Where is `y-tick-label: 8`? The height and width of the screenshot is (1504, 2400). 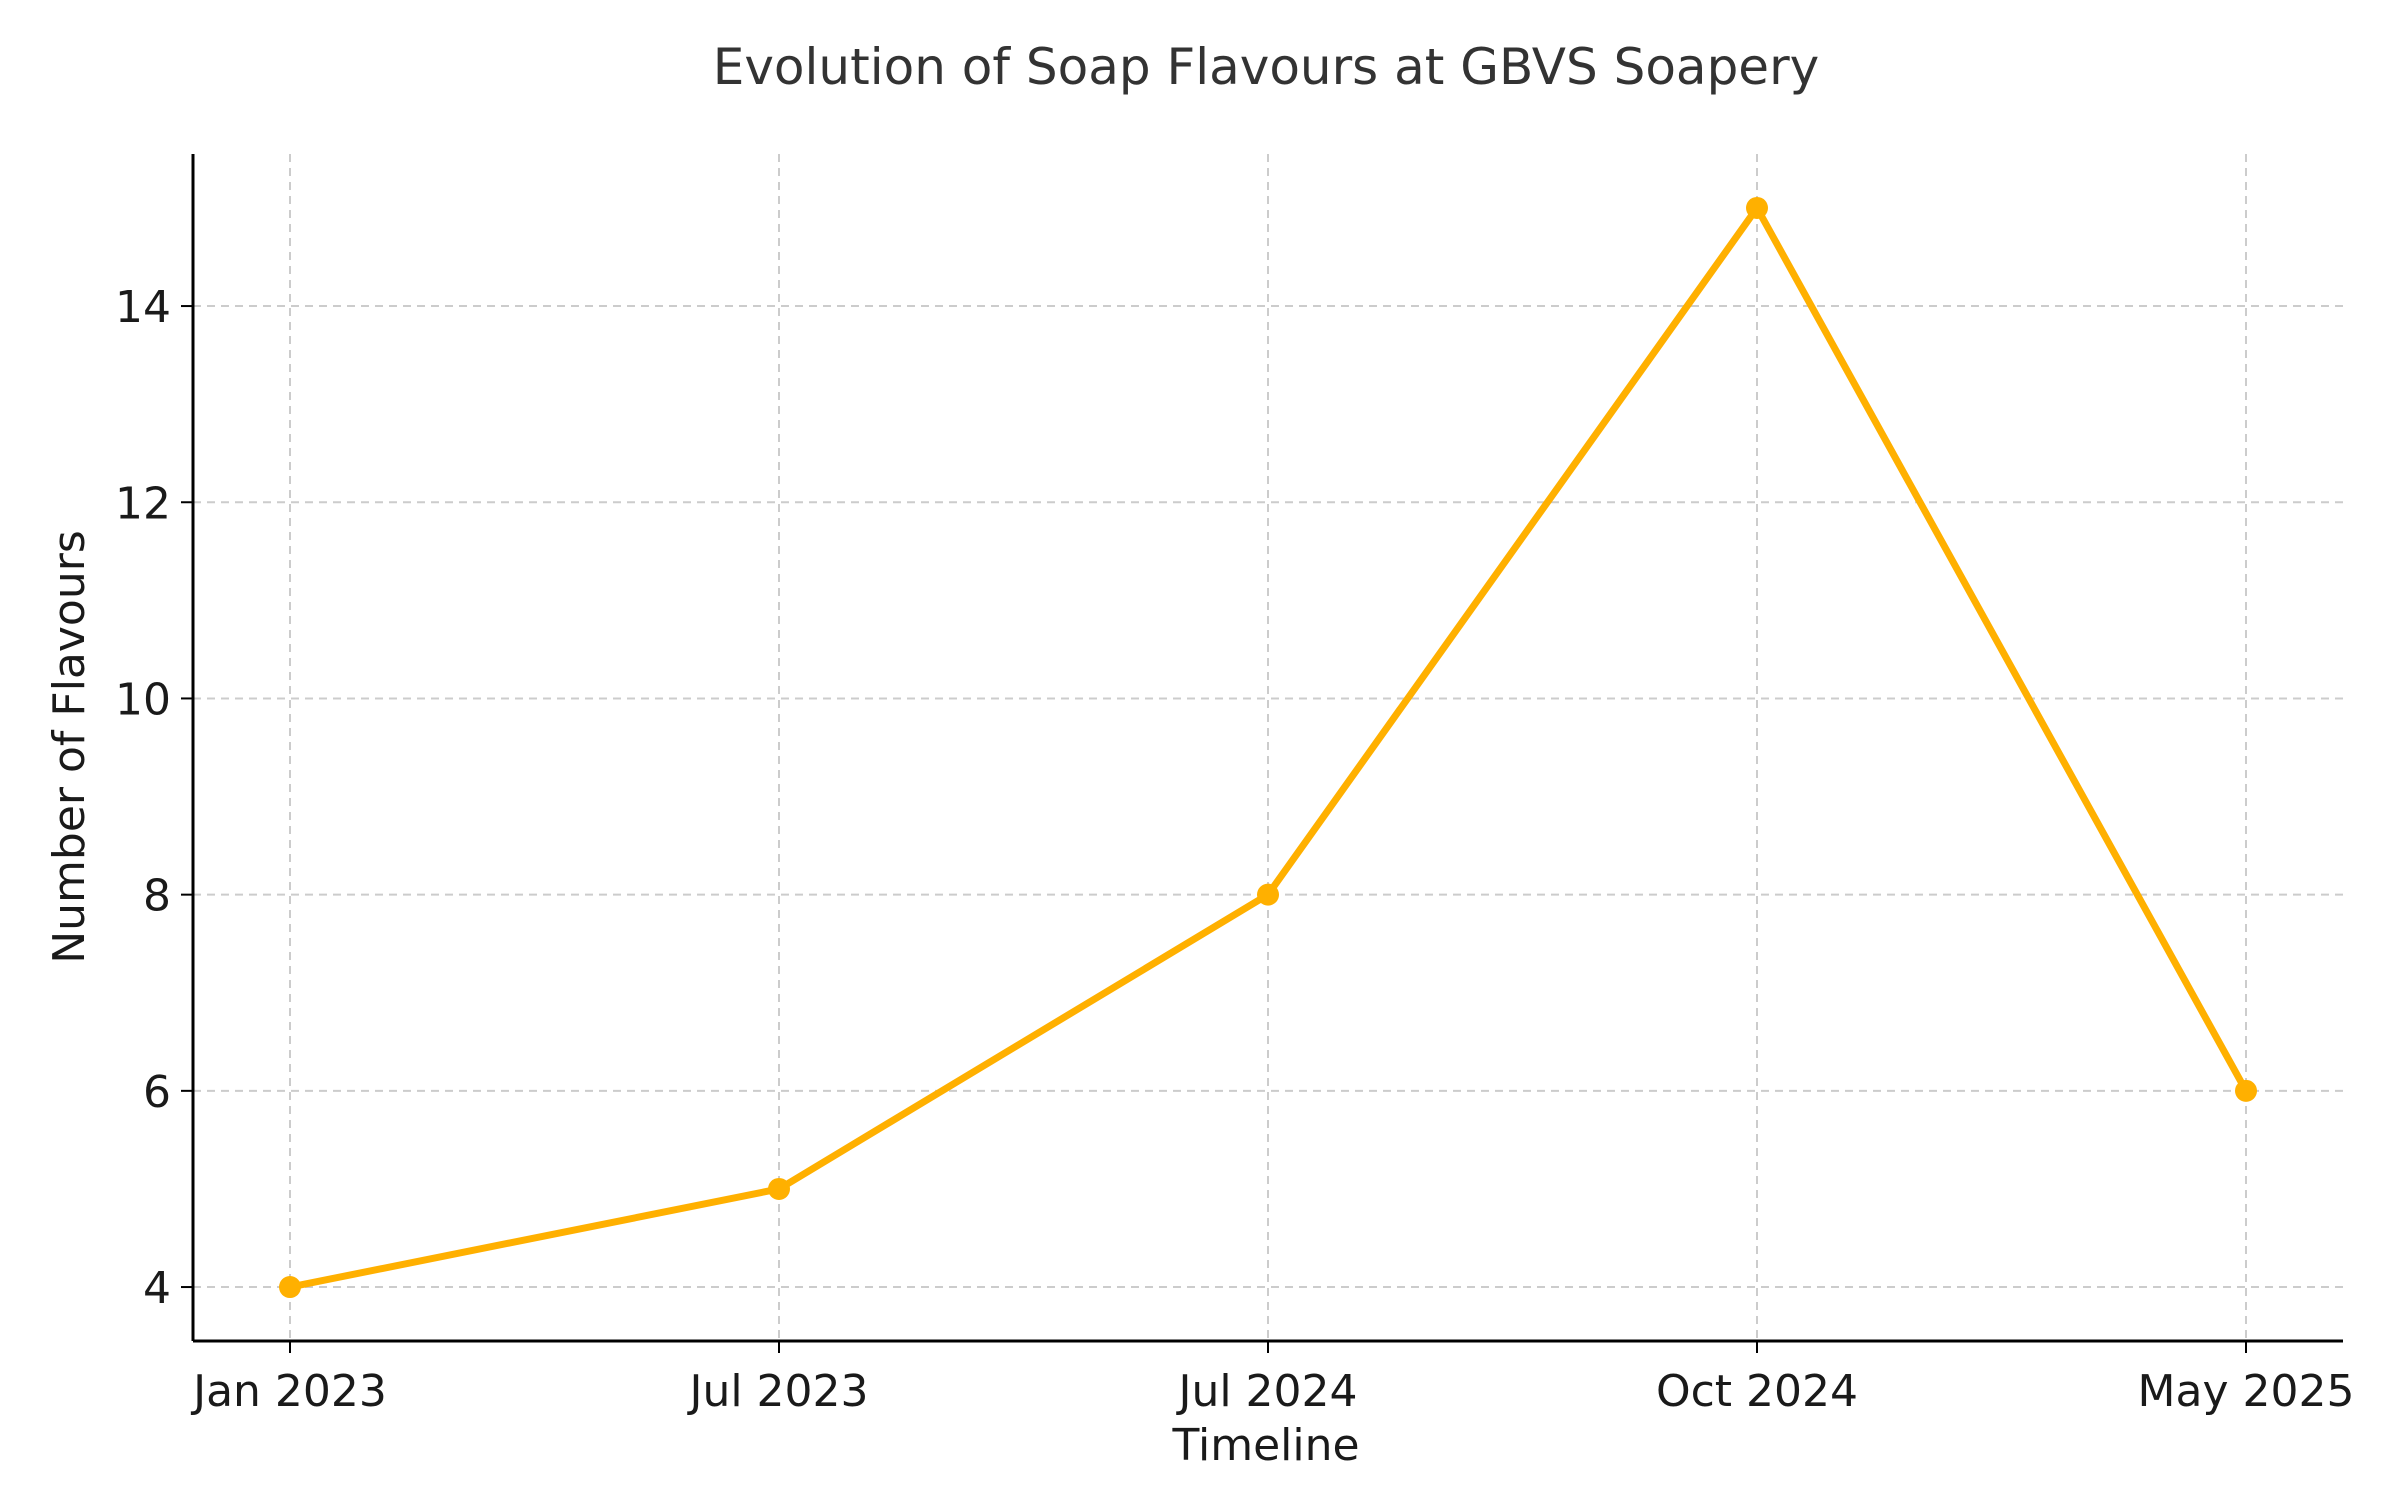
y-tick-label: 8 is located at coordinates (157, 896).